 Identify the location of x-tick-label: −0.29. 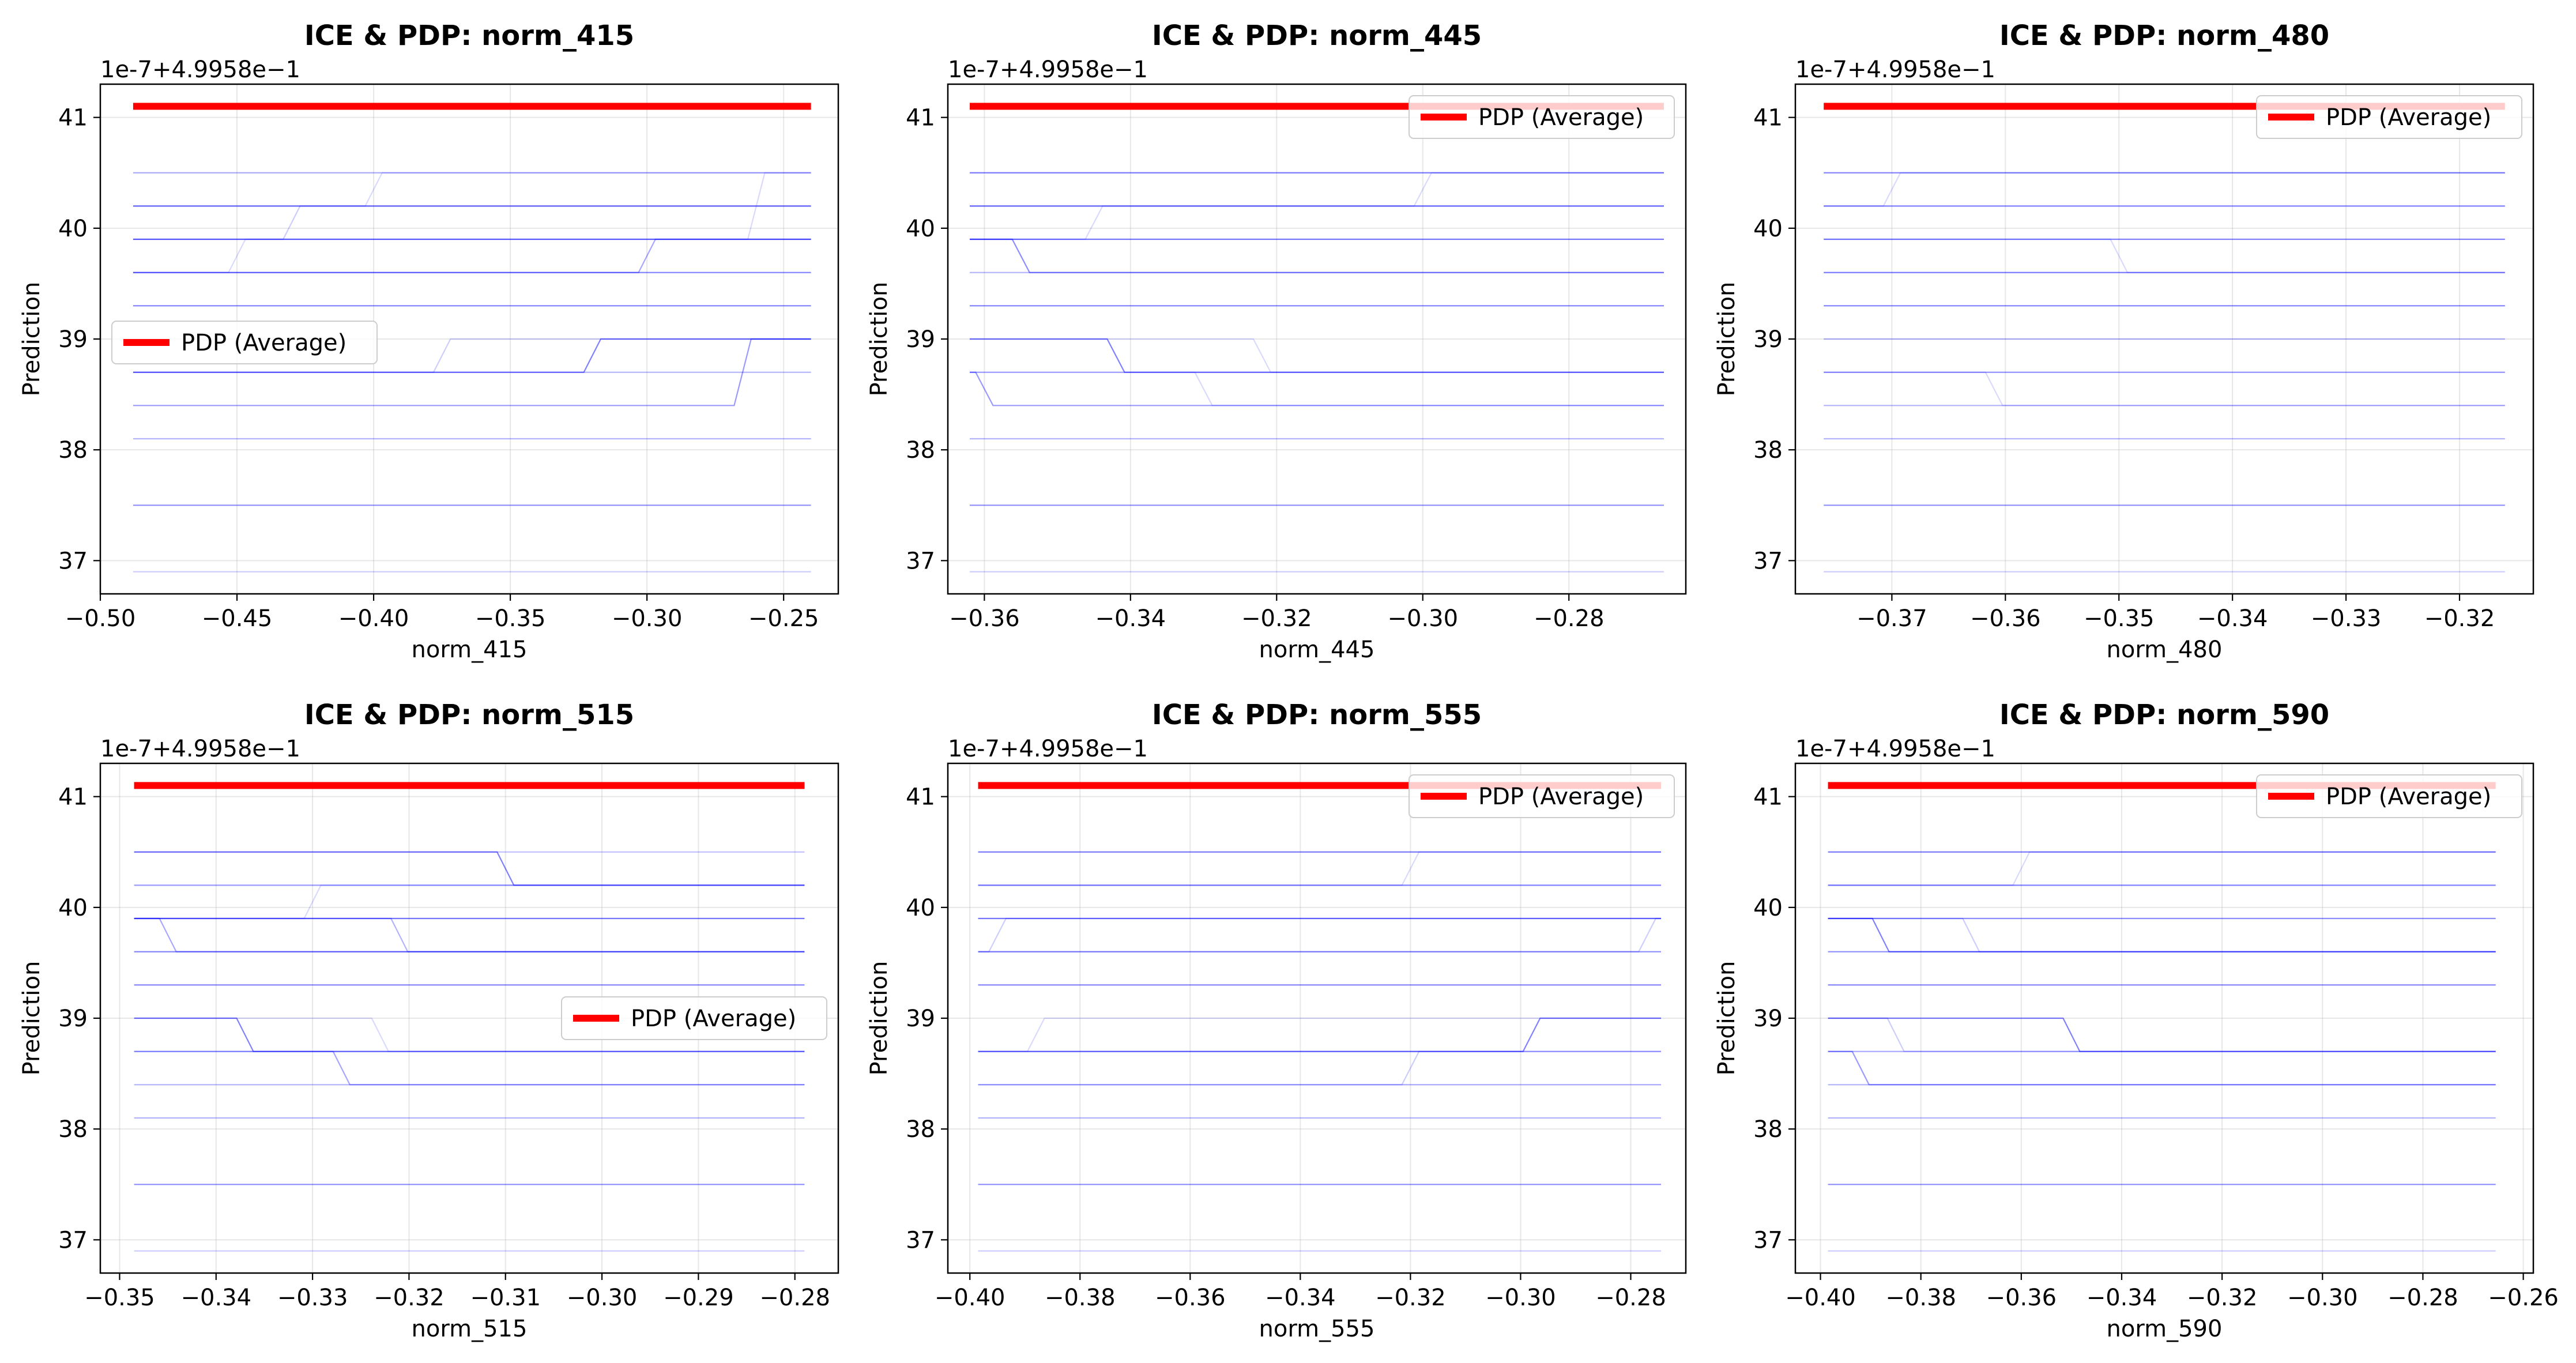
(698, 1298).